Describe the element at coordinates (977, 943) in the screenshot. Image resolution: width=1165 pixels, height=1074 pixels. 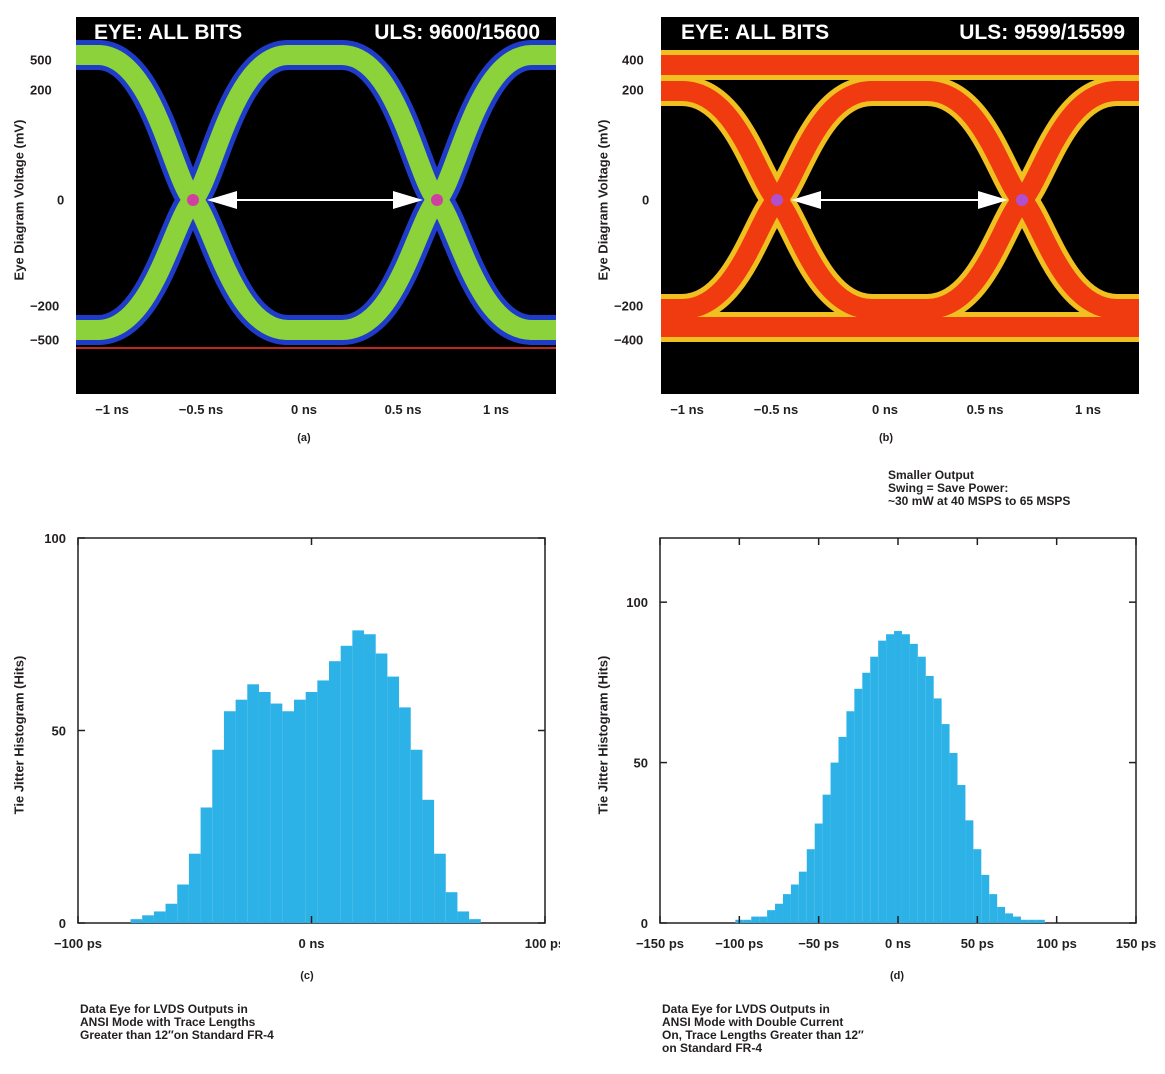
I see `x-tick-label: 50 ps` at that location.